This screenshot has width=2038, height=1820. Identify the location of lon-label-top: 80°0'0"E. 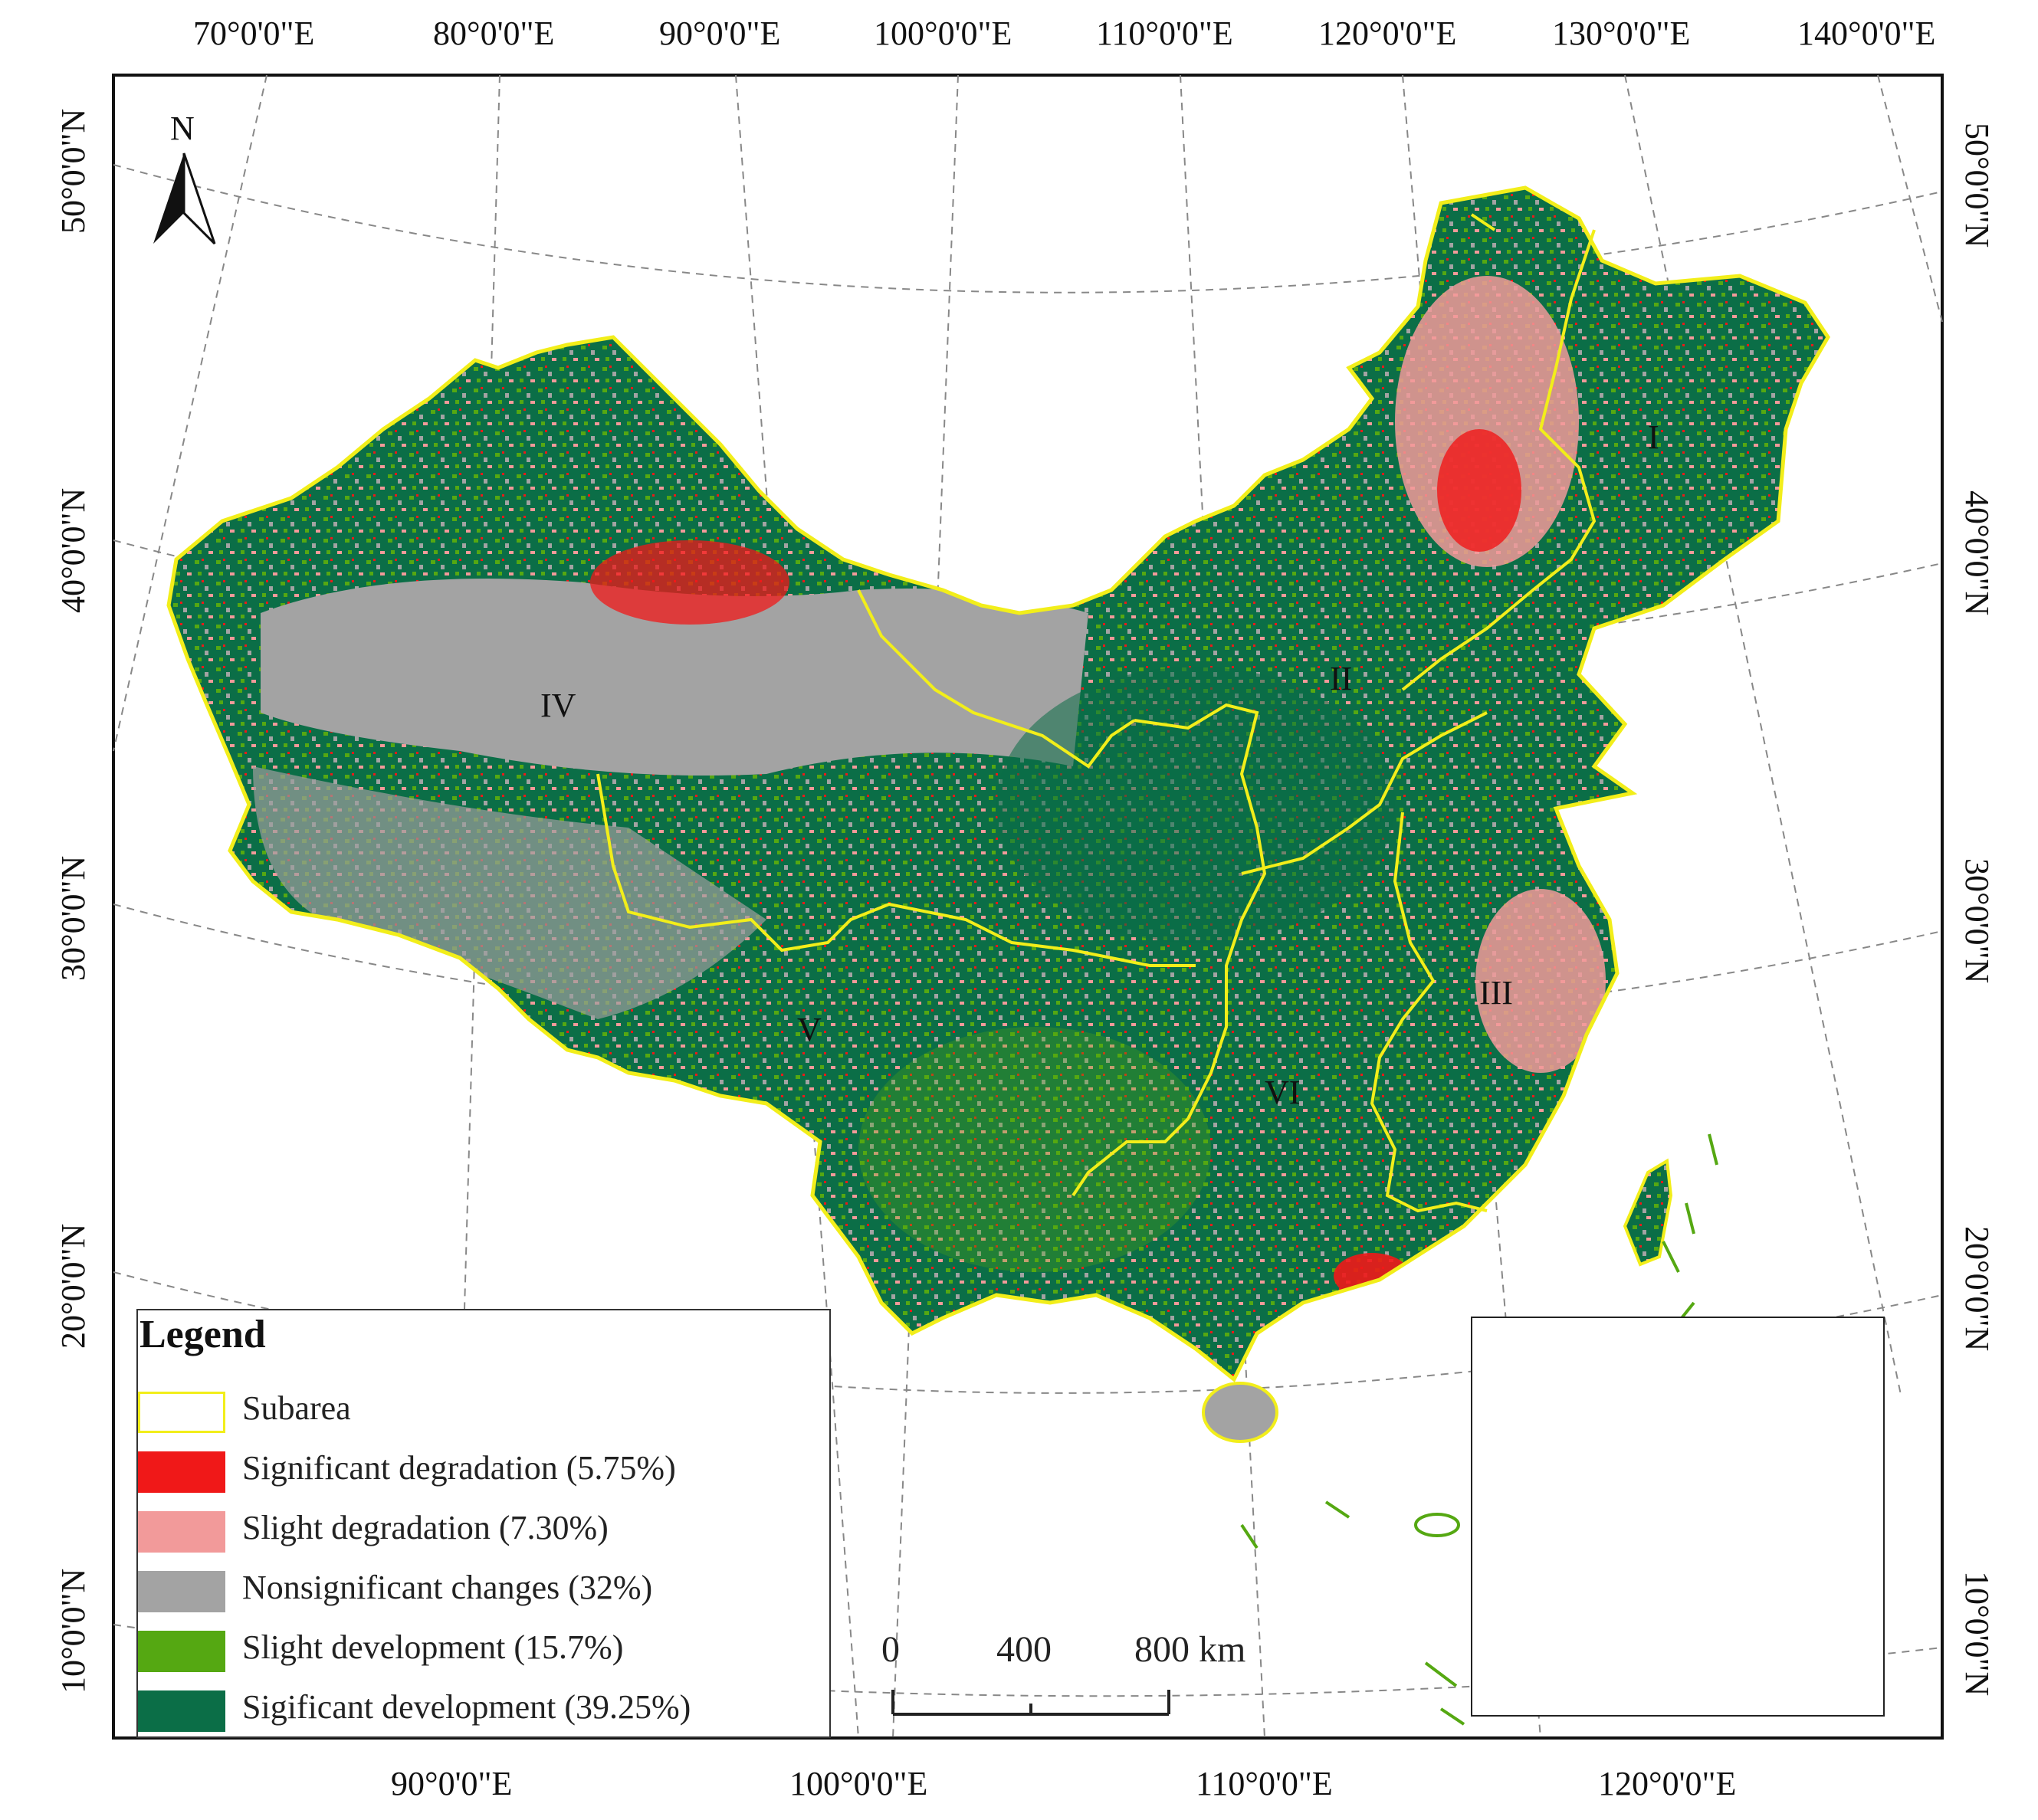
(493, 33).